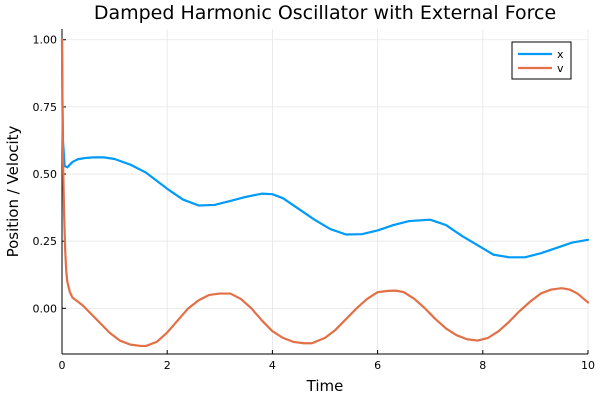  I want to click on y-tick-label: 0.75, so click(45, 107).